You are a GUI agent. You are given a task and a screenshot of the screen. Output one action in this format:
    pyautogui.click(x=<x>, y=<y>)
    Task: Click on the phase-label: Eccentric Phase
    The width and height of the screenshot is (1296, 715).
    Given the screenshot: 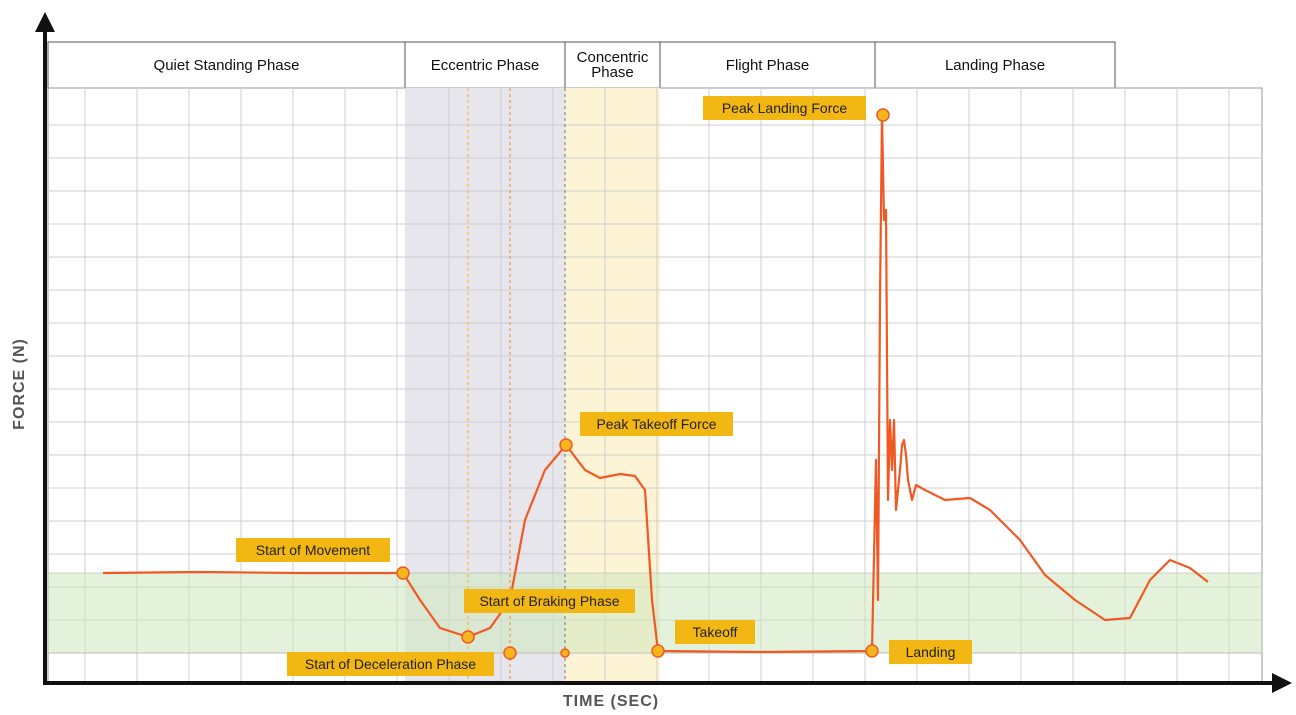 What is the action you would take?
    pyautogui.click(x=485, y=65)
    